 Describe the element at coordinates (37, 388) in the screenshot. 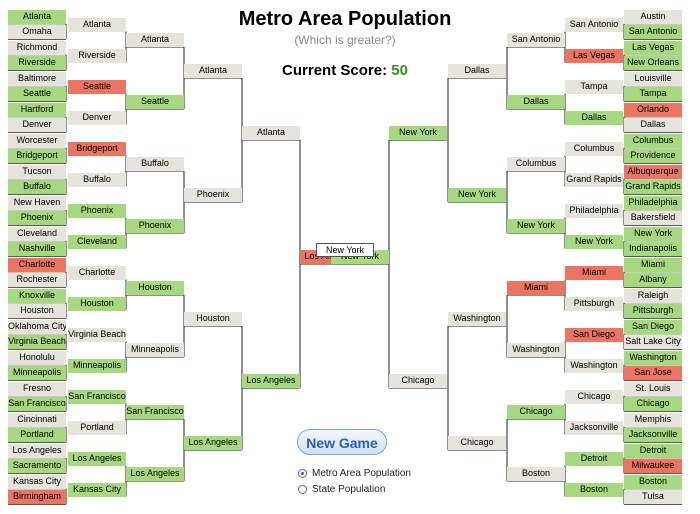

I see `left-r1-team-slot: Fresno` at that location.